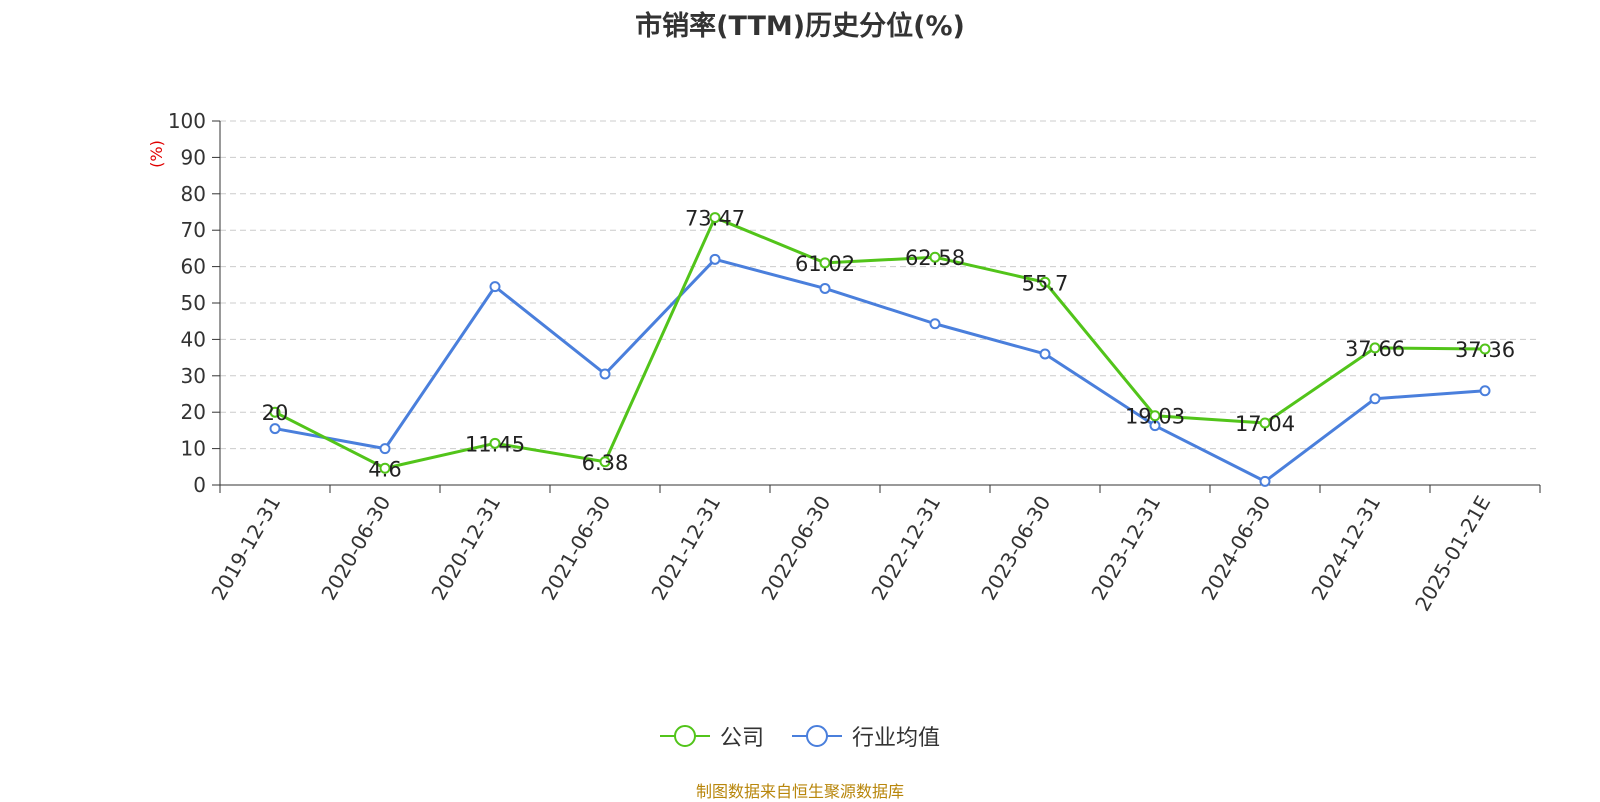 The image size is (1600, 802). I want to click on y-tick-label: 40, so click(193, 339).